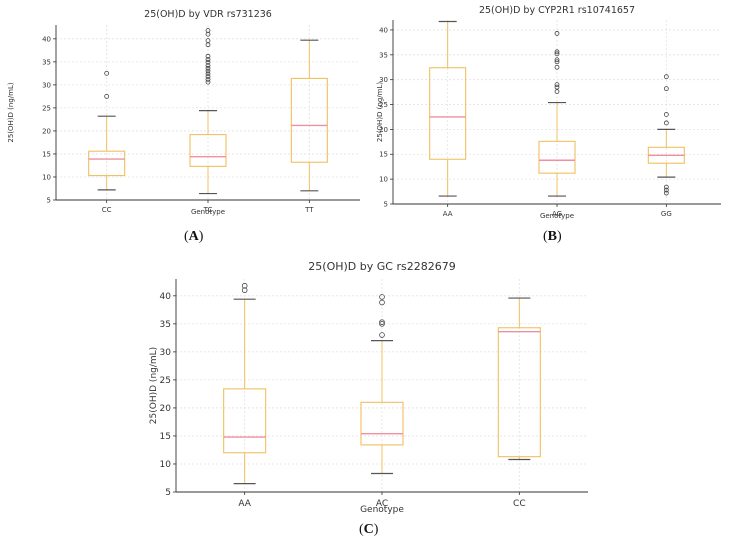 The image size is (737, 543). Describe the element at coordinates (552, 236) in the screenshot. I see `panel-label-b: (B)` at that location.